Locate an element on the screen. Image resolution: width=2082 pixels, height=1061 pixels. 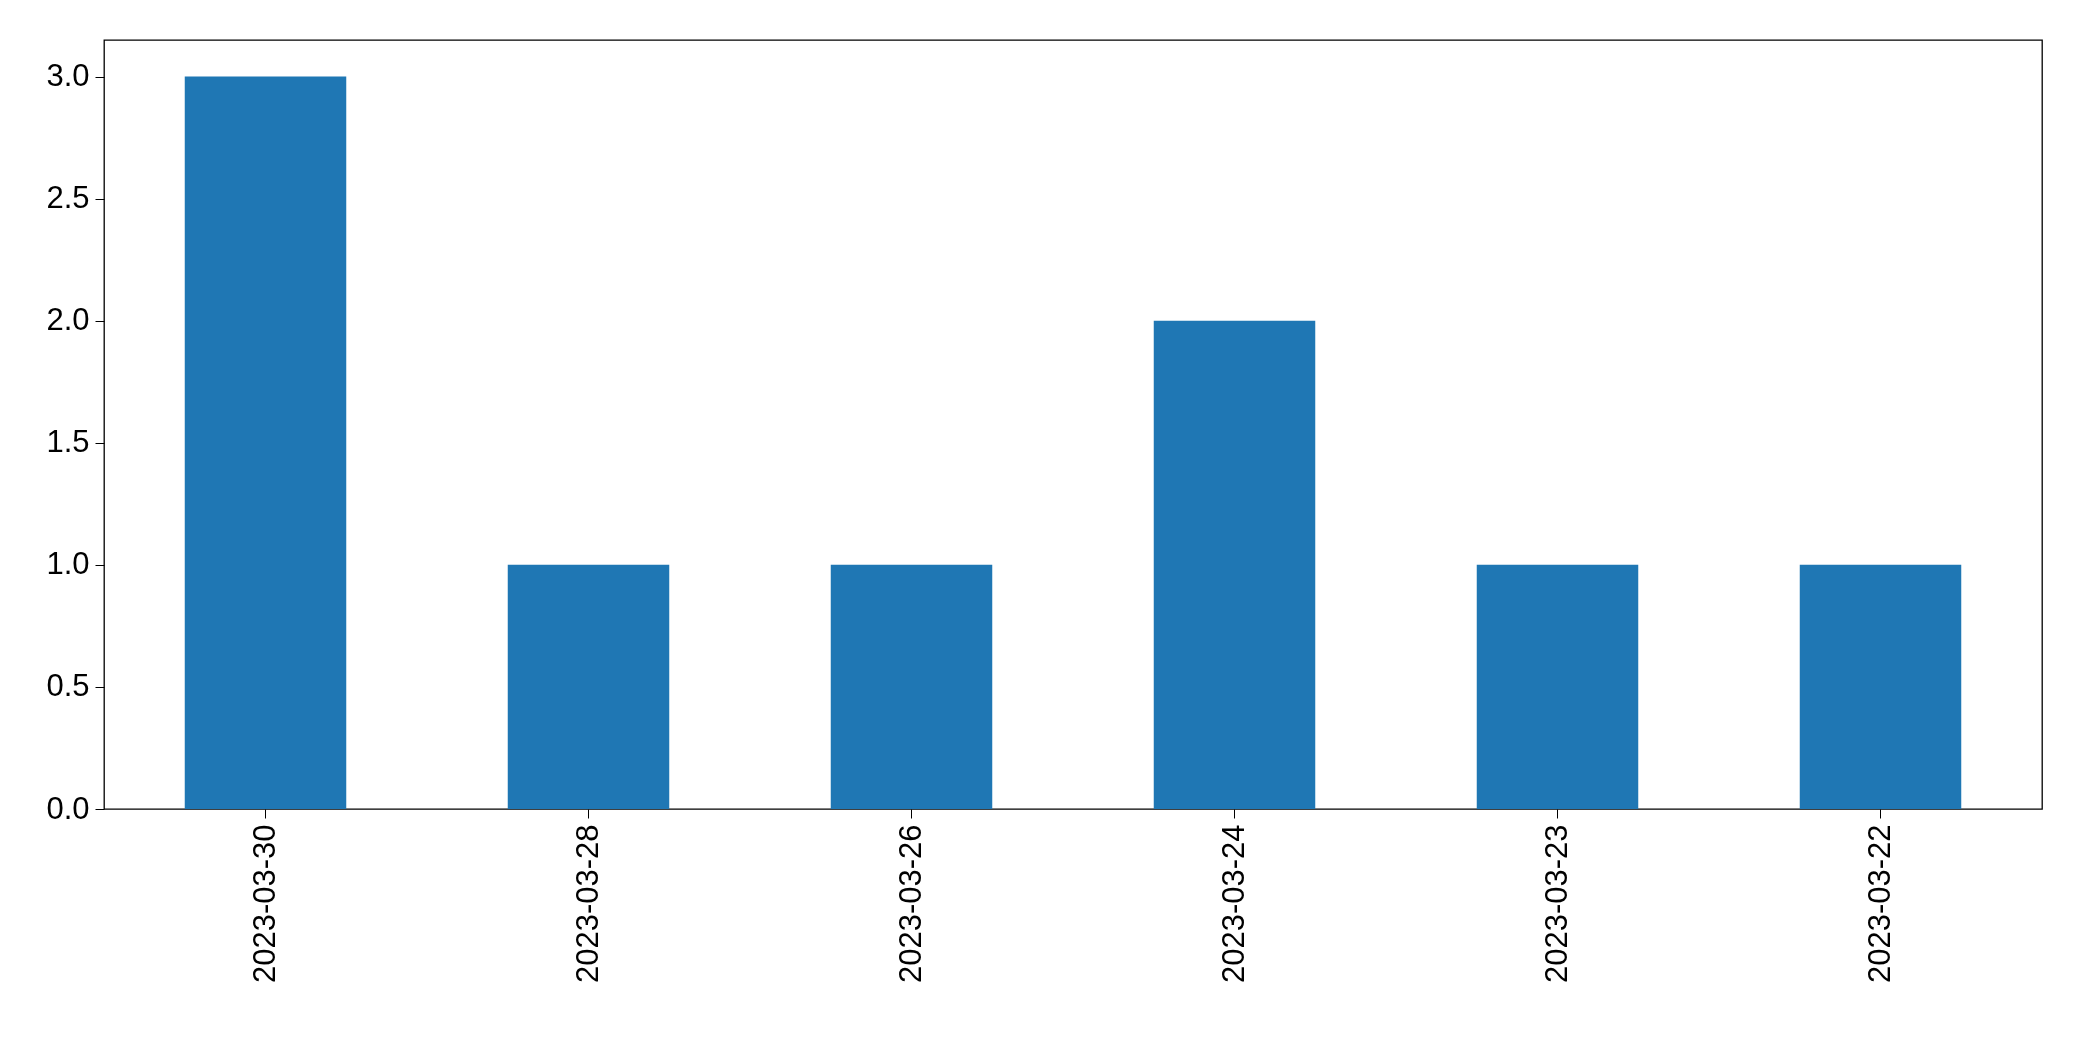
y-tick-label: 1.0 is located at coordinates (68, 564).